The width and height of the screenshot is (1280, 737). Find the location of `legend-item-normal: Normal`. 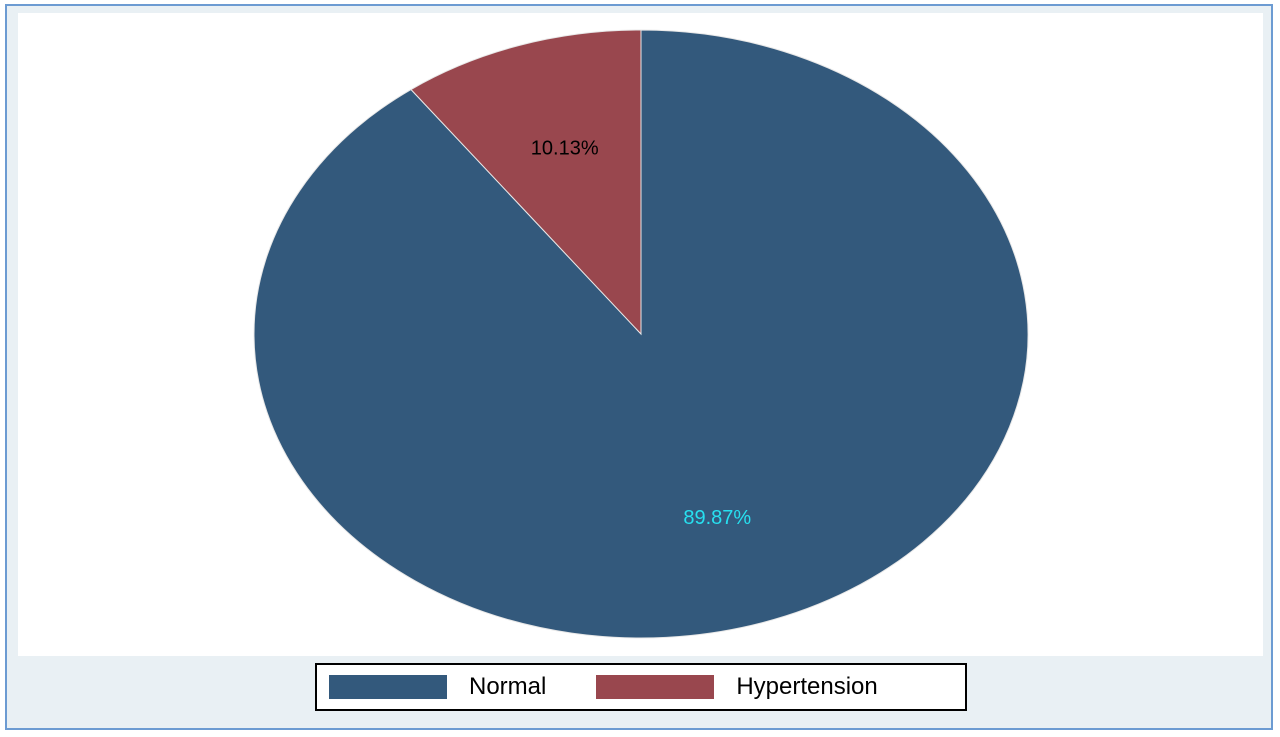

legend-item-normal: Normal is located at coordinates (437, 687).